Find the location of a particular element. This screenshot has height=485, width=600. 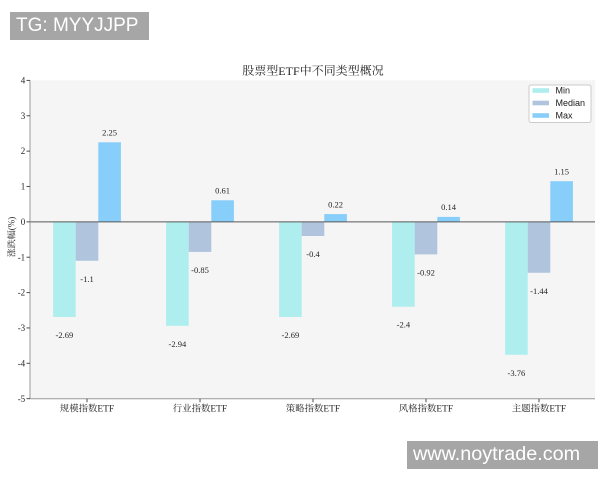

svg-text: -1.1 is located at coordinates (86, 279).